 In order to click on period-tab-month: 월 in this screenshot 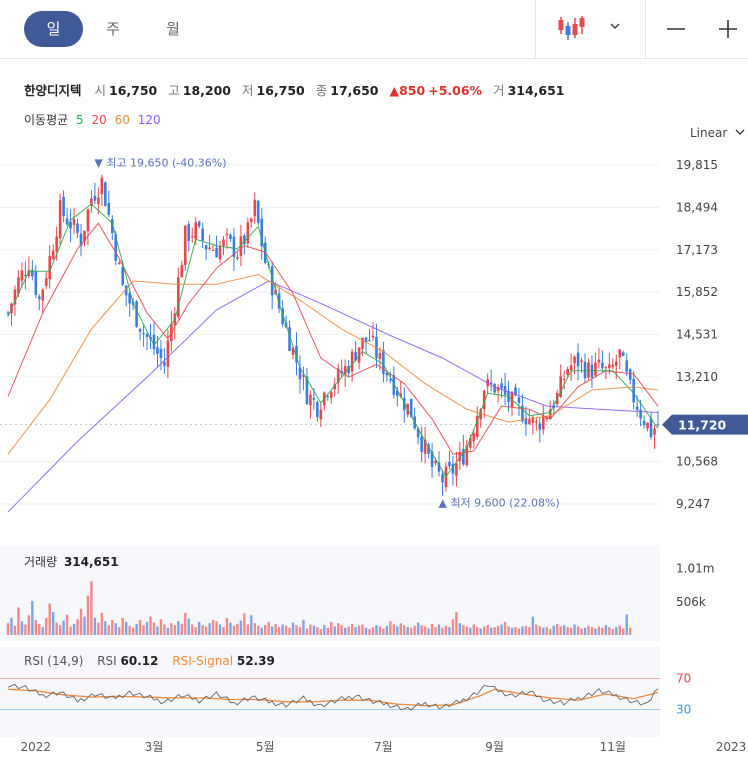, I will do `click(173, 29)`.